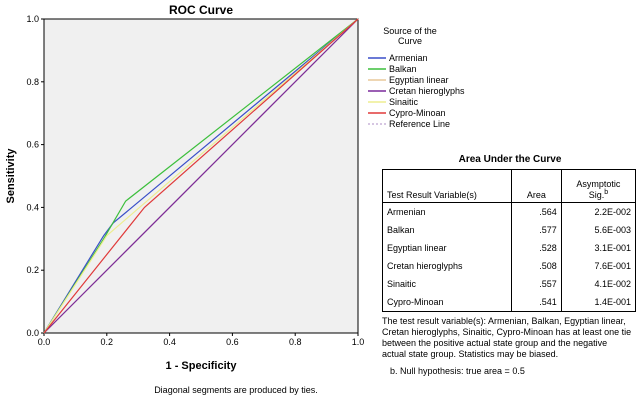 The width and height of the screenshot is (640, 400). I want to click on row-variable: Egyptian linear, so click(447, 248).